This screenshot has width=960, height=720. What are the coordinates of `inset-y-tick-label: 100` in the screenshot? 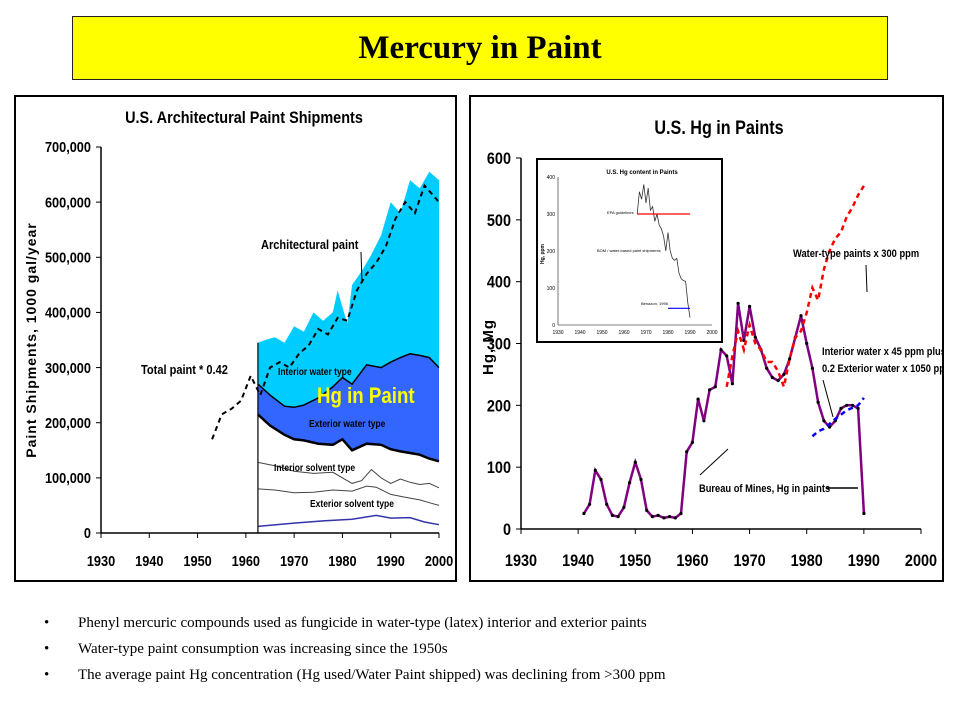 It's located at (551, 289).